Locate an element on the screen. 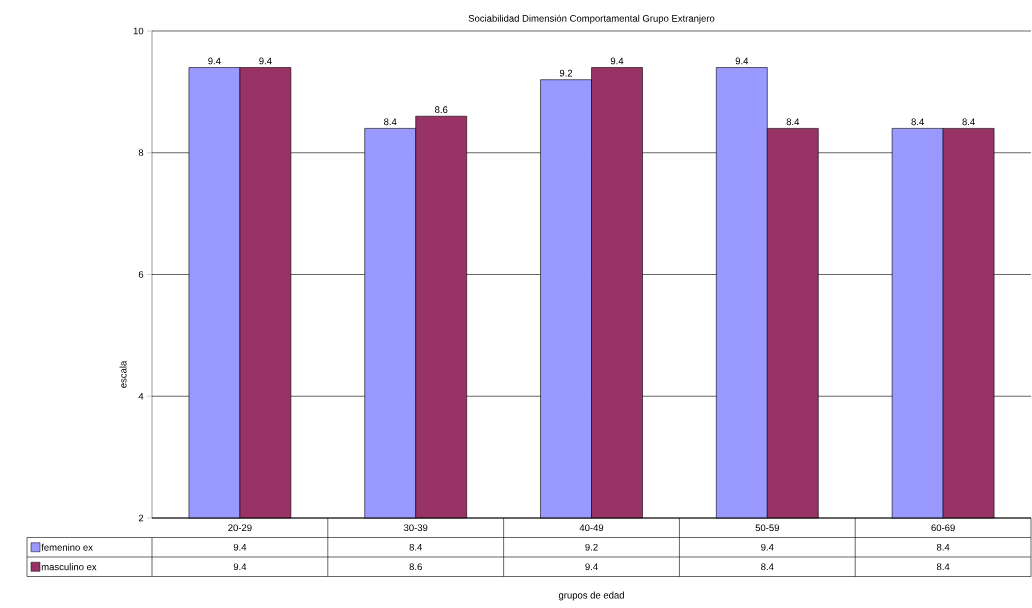 This screenshot has height=608, width=1032. x-tick-label: 50-59 is located at coordinates (767, 528).